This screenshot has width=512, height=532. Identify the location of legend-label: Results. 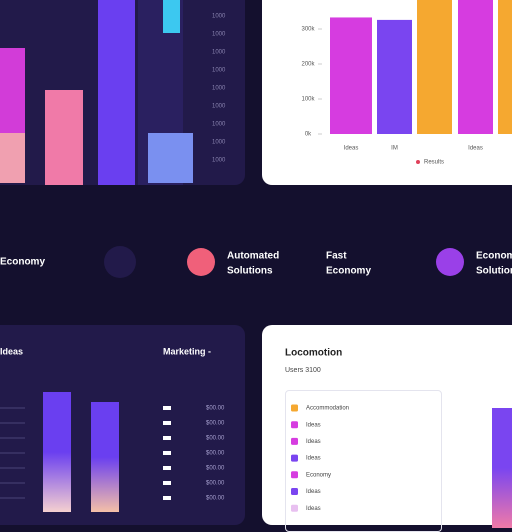
(434, 163).